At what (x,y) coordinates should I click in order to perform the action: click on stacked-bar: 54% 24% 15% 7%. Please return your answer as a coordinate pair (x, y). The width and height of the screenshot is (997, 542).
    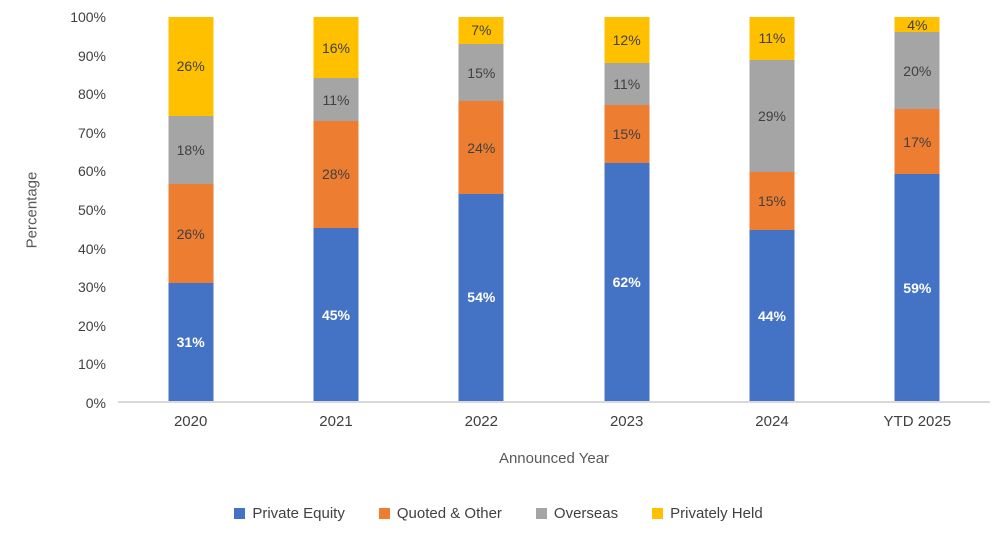
    Looking at the image, I should click on (481, 209).